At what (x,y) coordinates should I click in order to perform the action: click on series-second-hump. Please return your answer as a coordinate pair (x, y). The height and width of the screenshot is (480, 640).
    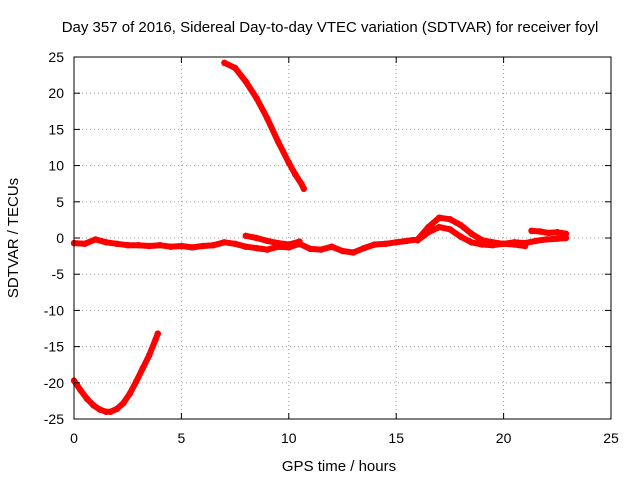
    Looking at the image, I should click on (471, 236).